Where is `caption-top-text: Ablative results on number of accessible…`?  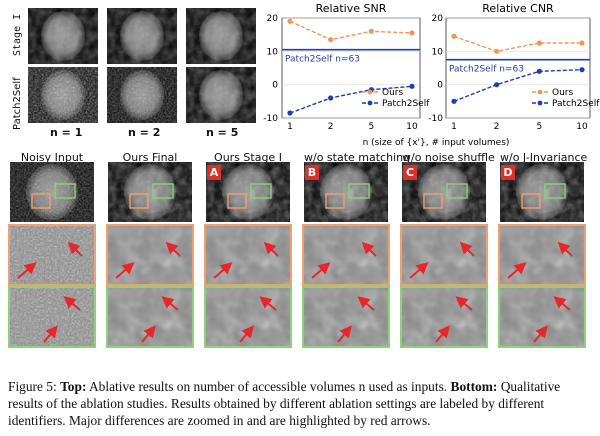 caption-top-text: Ablative results on number of accessible… is located at coordinates (268, 386).